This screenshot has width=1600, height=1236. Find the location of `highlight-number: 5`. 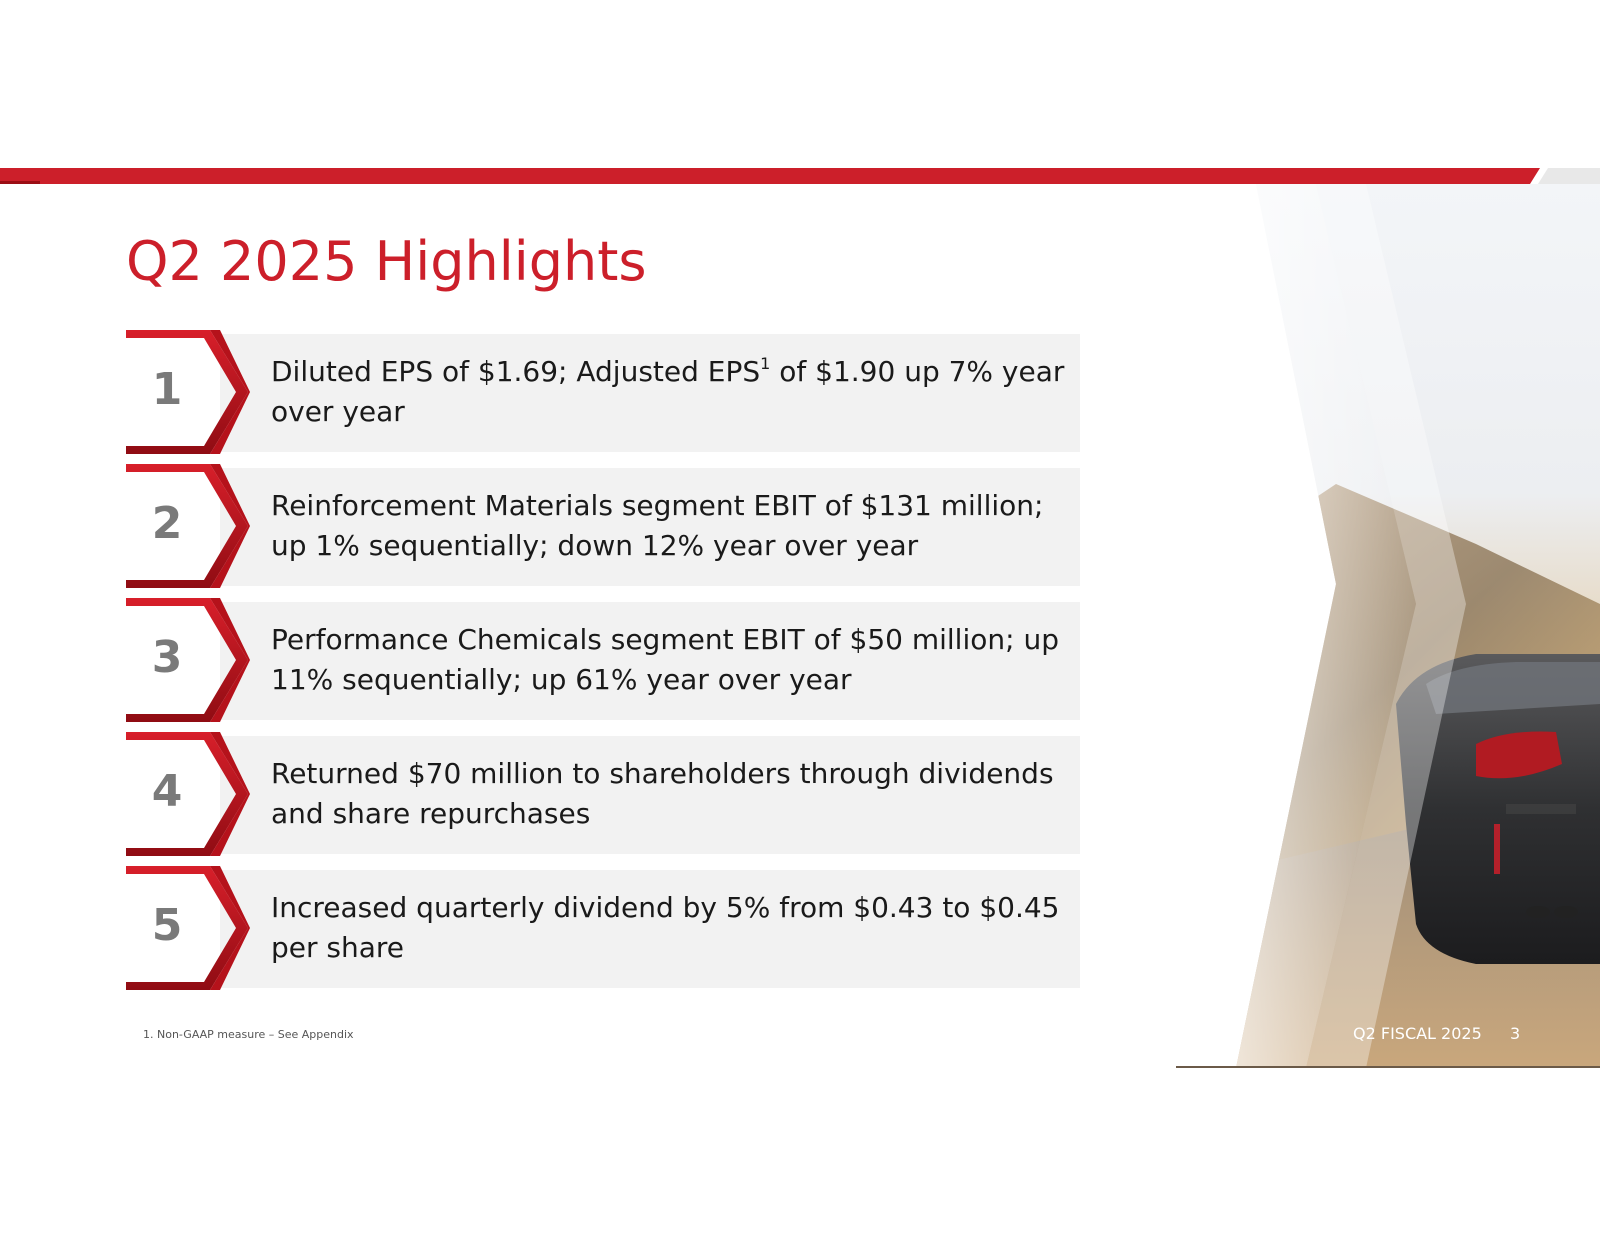

highlight-number: 5 is located at coordinates (167, 925).